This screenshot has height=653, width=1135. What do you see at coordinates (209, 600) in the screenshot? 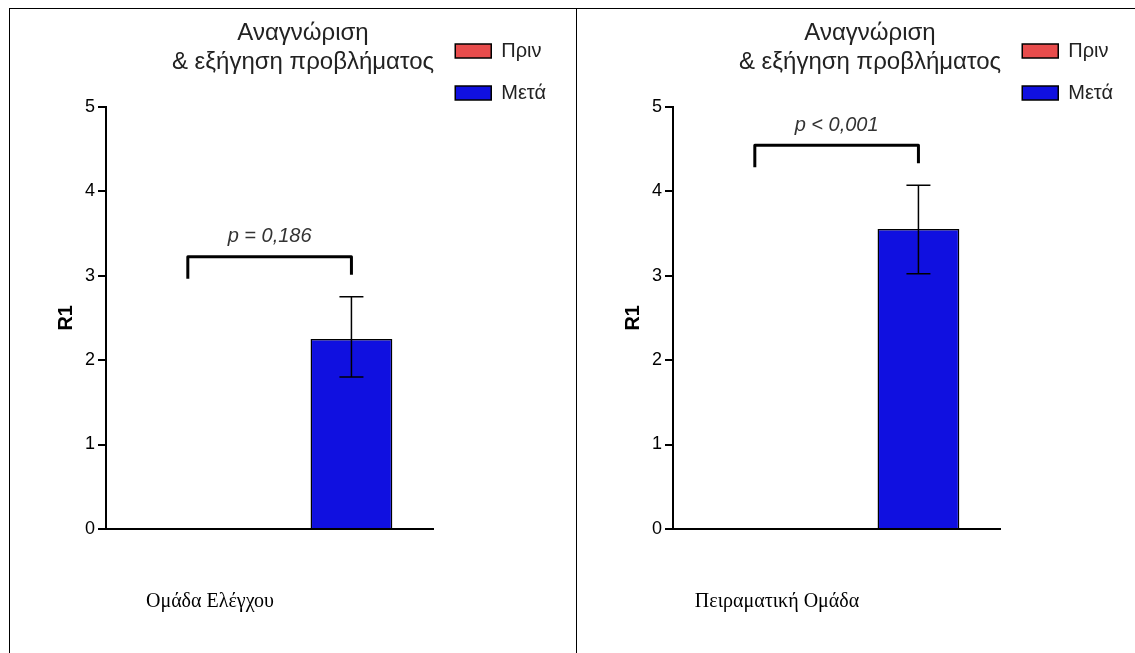
I see `x-axis-title: Ομάδα Ελέγχου` at bounding box center [209, 600].